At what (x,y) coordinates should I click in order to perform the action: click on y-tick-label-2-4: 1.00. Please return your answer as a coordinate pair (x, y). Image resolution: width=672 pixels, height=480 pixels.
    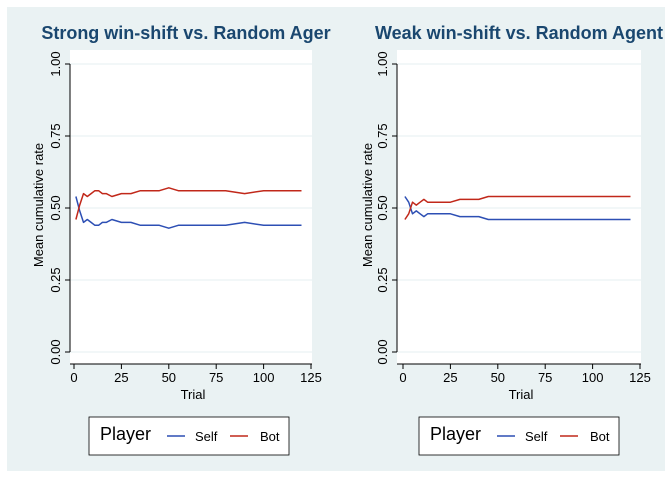
    Looking at the image, I should click on (382, 63).